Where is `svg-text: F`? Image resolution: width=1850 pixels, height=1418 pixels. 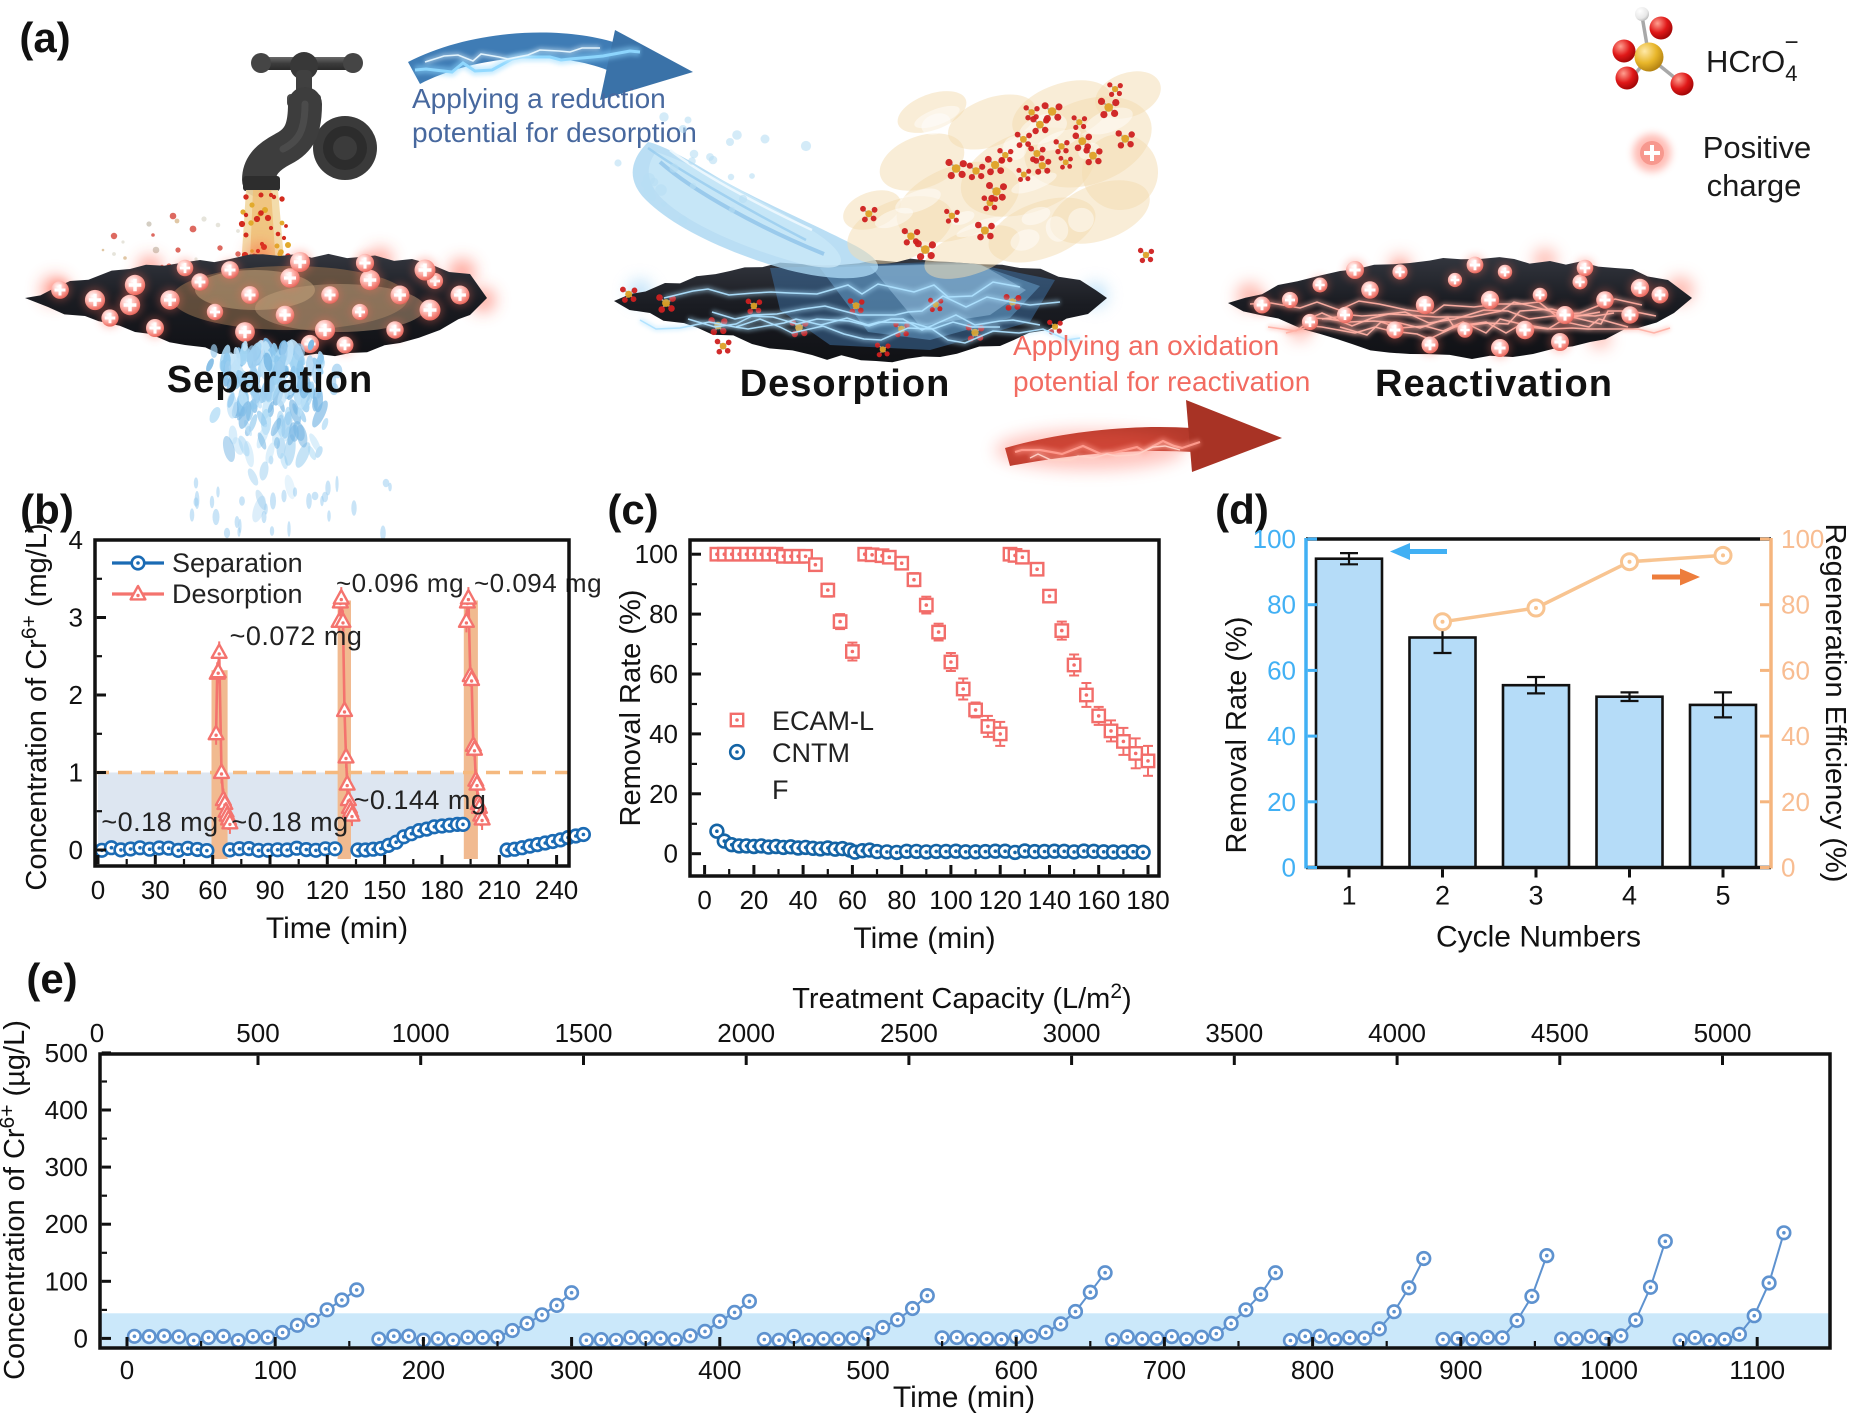 svg-text: F is located at coordinates (780, 790).